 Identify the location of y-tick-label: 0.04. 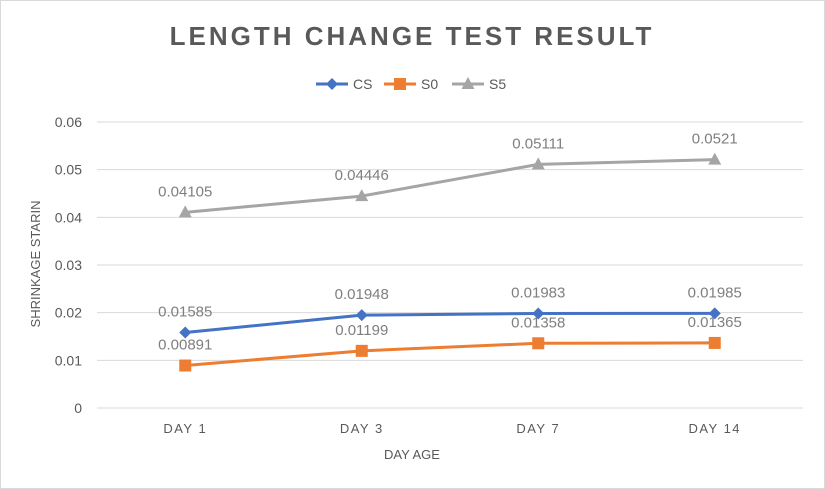
(68, 217).